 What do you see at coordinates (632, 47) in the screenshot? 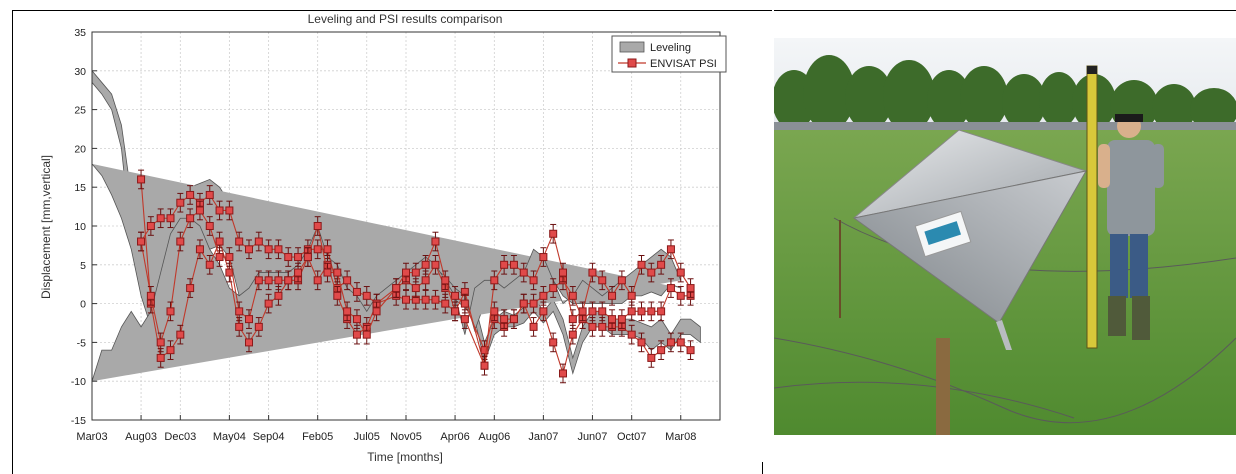
I see `legend-leveling-swatch` at bounding box center [632, 47].